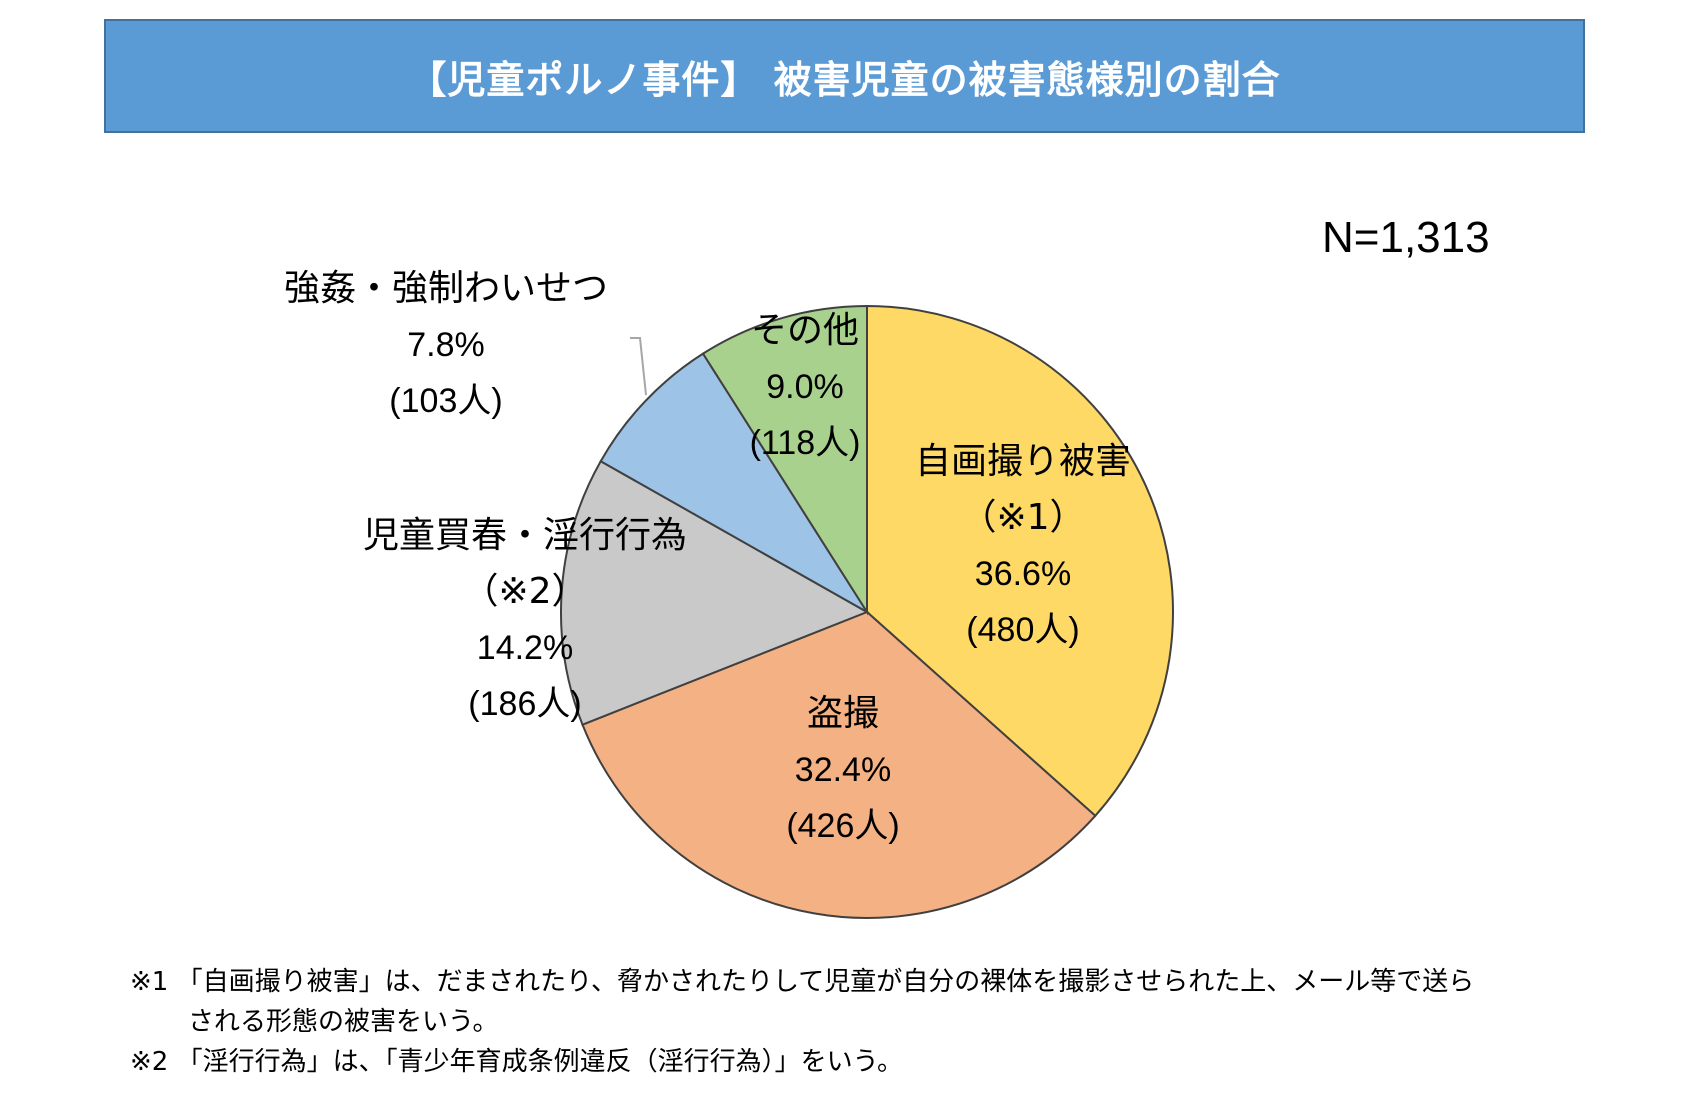 Image resolution: width=1695 pixels, height=1113 pixels. Describe the element at coordinates (446, 288) in the screenshot. I see `slice-name: 強姦・強制わいせつ` at that location.